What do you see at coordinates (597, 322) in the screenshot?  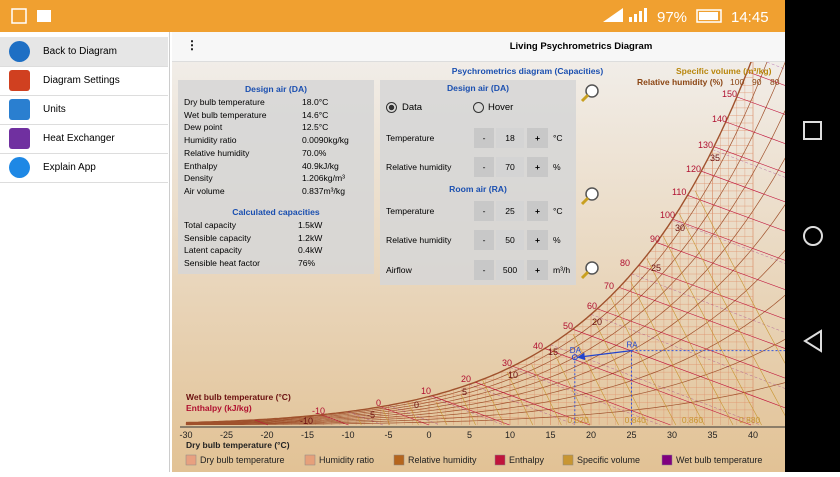 I see `wet-bulb-label: 20` at bounding box center [597, 322].